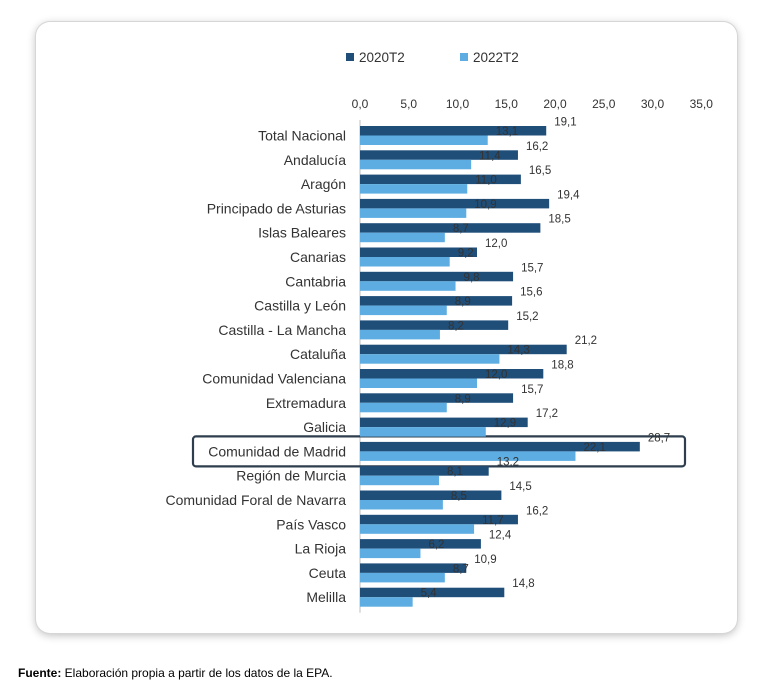 Image resolution: width=765 pixels, height=691 pixels. Describe the element at coordinates (382, 57) in the screenshot. I see `legend-label-1: 2020T2` at that location.